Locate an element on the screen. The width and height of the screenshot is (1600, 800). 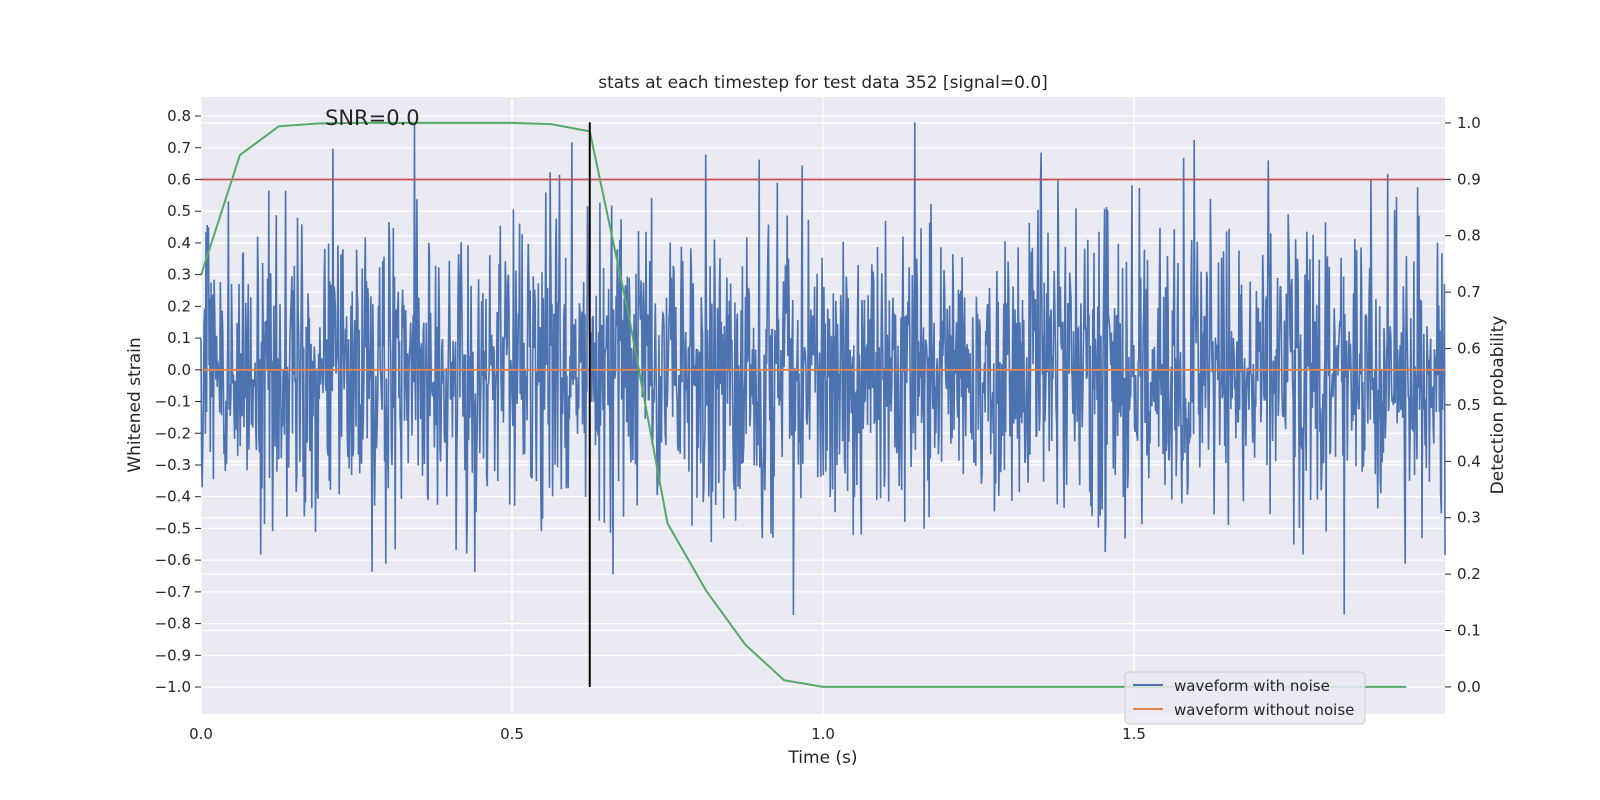
right-tick-label: 1.0 is located at coordinates (1469, 123).